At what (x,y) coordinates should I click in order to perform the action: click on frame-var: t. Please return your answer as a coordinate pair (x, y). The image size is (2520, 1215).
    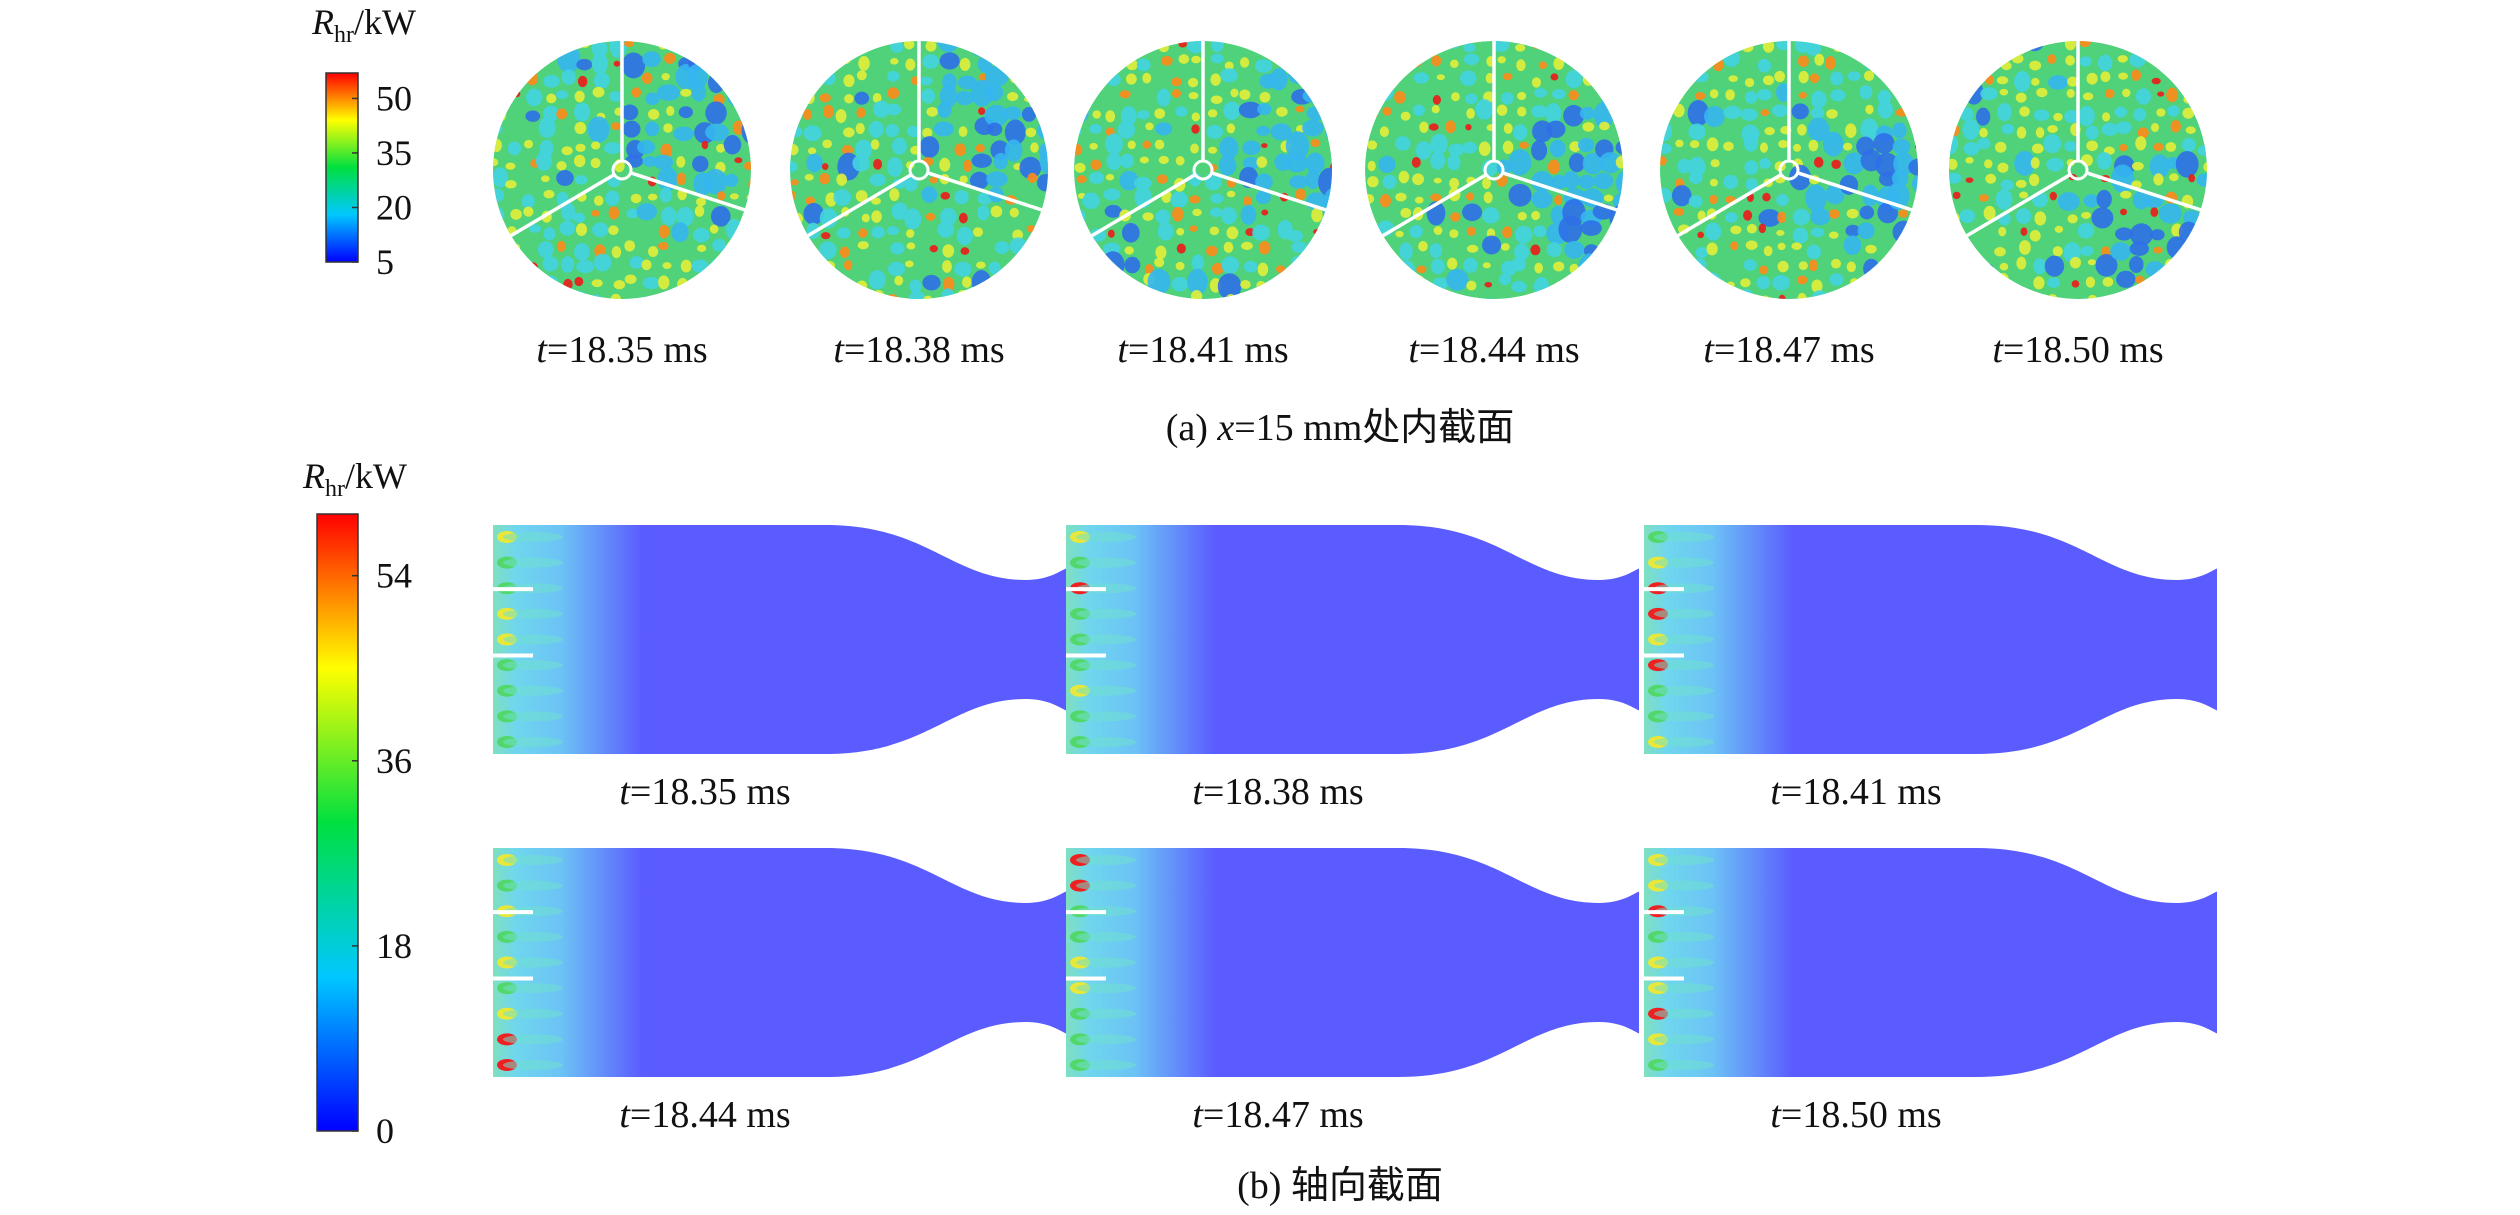
    Looking at the image, I should click on (542, 350).